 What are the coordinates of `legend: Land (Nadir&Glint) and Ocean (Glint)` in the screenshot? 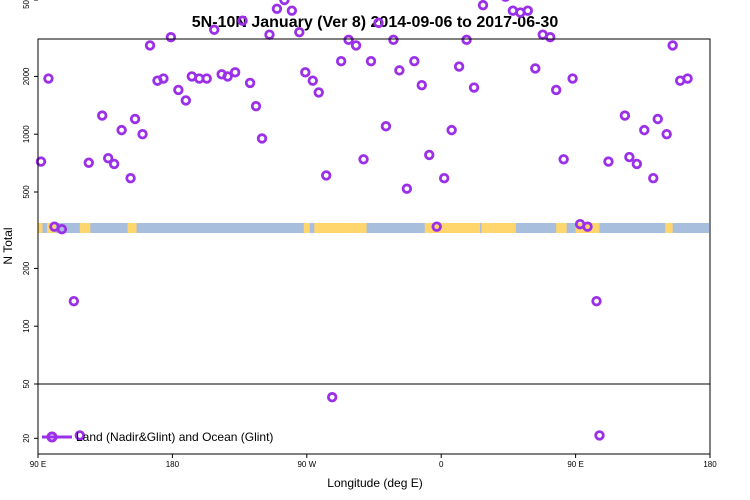 It's located at (157, 437).